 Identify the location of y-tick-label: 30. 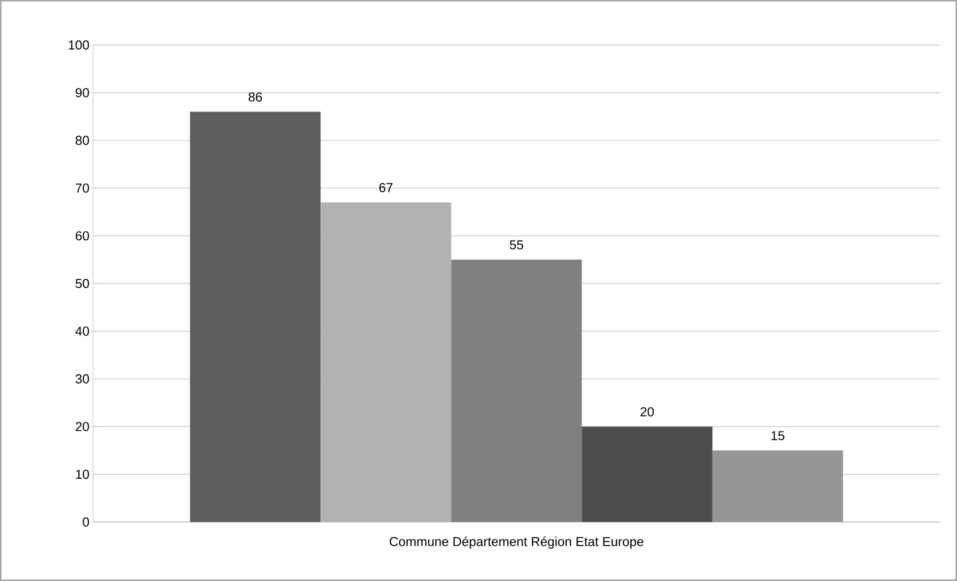
(82, 379).